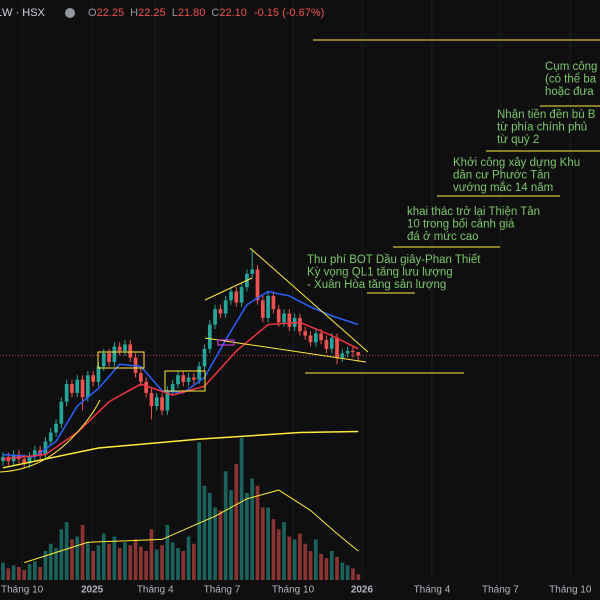 The height and width of the screenshot is (600, 600). Describe the element at coordinates (461, 225) in the screenshot. I see `annotation-line: 10 trong bối cảnh giá` at that location.